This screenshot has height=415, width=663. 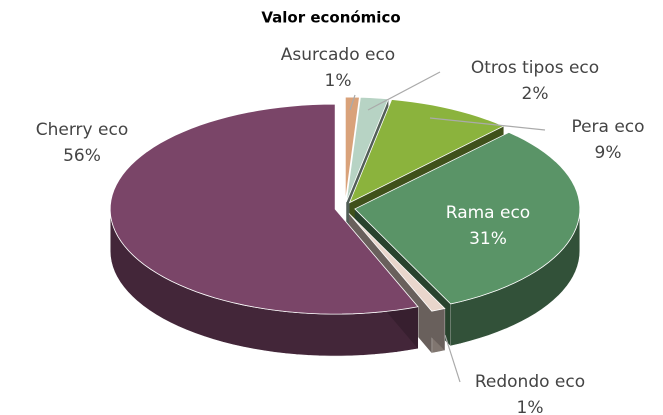 What do you see at coordinates (330, 18) in the screenshot?
I see `chart-title: Valor económico` at bounding box center [330, 18].